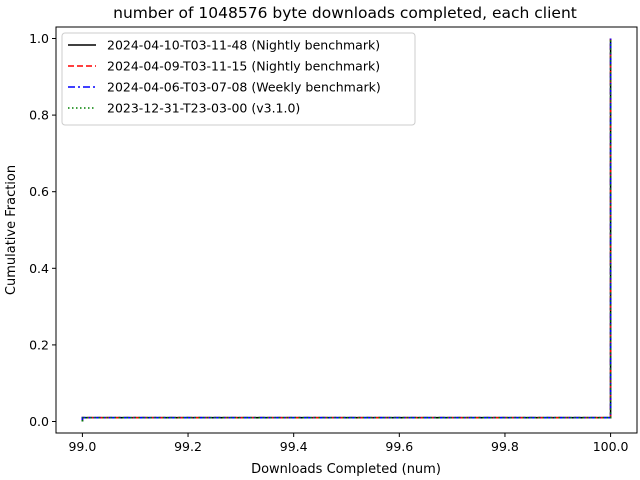 Image resolution: width=640 pixels, height=480 pixels. Describe the element at coordinates (243, 45) in the screenshot. I see `legend-entry: 2024-04-10-T03-11-48 (Nightly benchmark)` at that location.